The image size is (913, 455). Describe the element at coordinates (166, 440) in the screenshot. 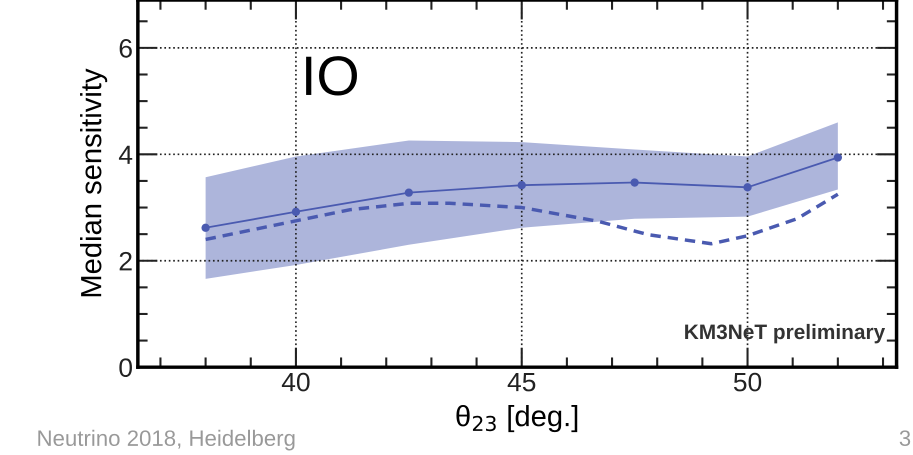

I see `text: Neutrino 2018, Heidelberg` at that location.